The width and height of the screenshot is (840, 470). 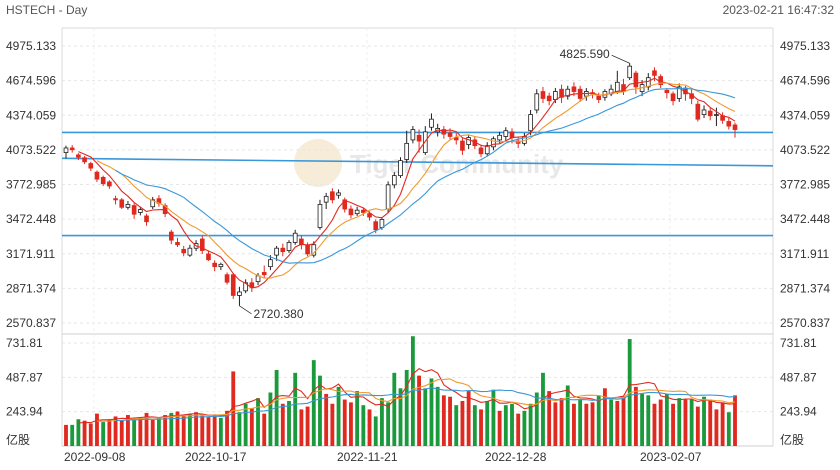 What do you see at coordinates (671, 457) in the screenshot?
I see `date-tick: 2023-02-07` at bounding box center [671, 457].